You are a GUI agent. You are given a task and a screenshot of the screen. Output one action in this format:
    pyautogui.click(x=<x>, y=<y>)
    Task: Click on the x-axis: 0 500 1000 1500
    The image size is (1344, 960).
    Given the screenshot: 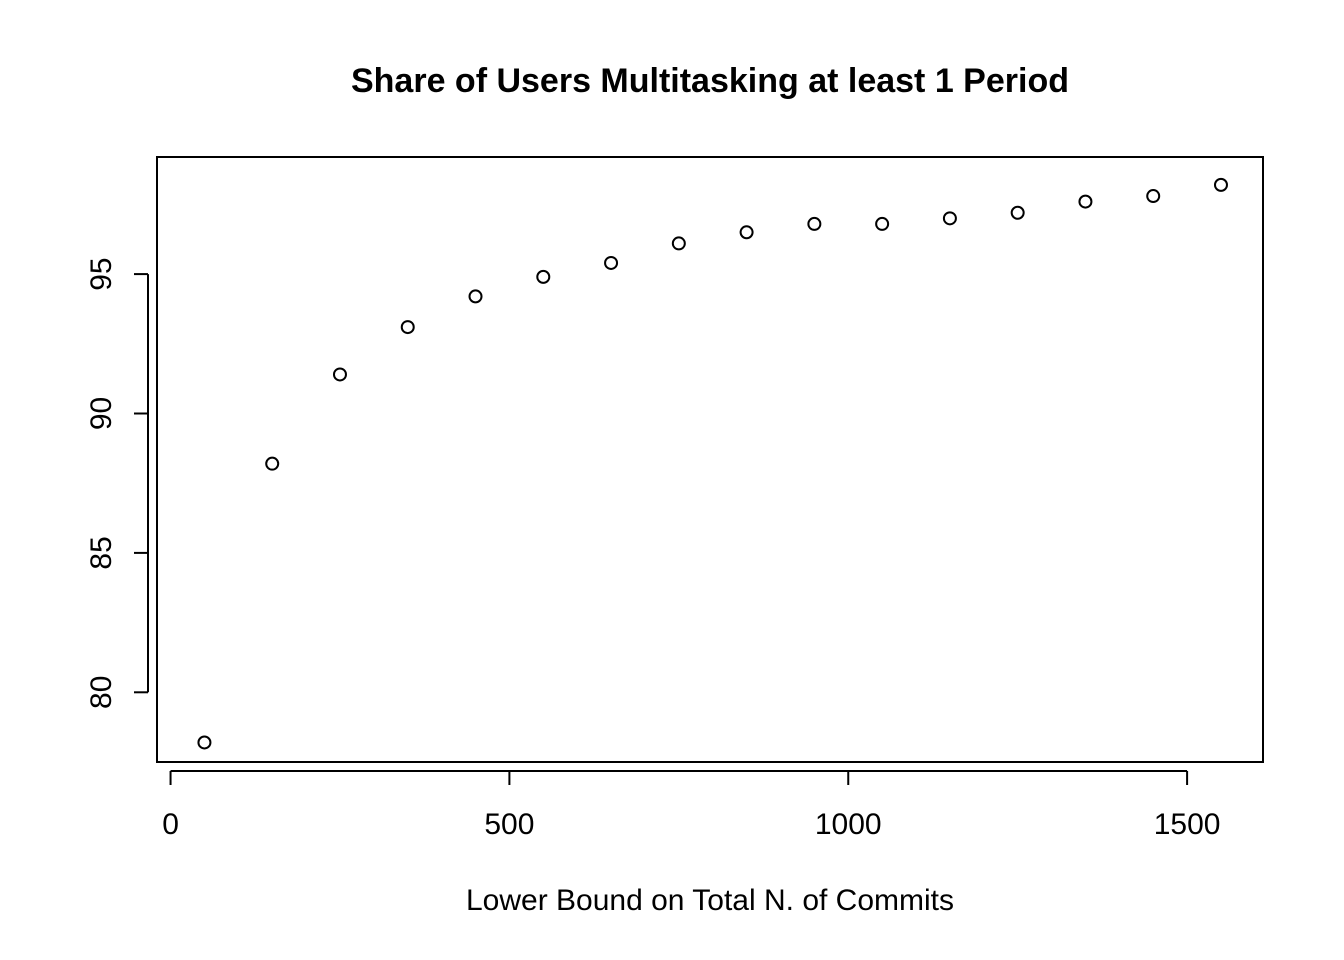 What is the action you would take?
    pyautogui.click(x=691, y=805)
    